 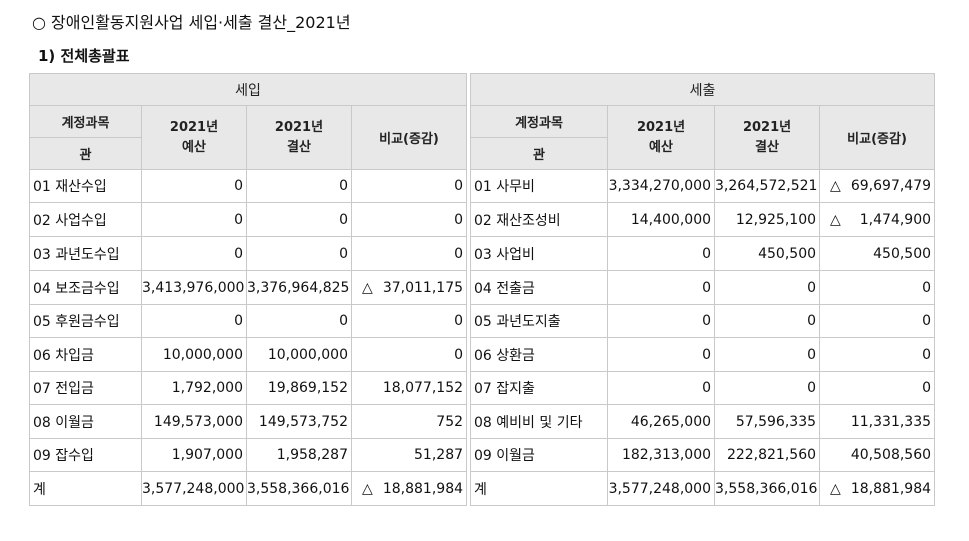 I want to click on table-row: 06 차입금 10,000,000 10,000,000 0 06 상환금 0 0 0, so click(x=482, y=354).